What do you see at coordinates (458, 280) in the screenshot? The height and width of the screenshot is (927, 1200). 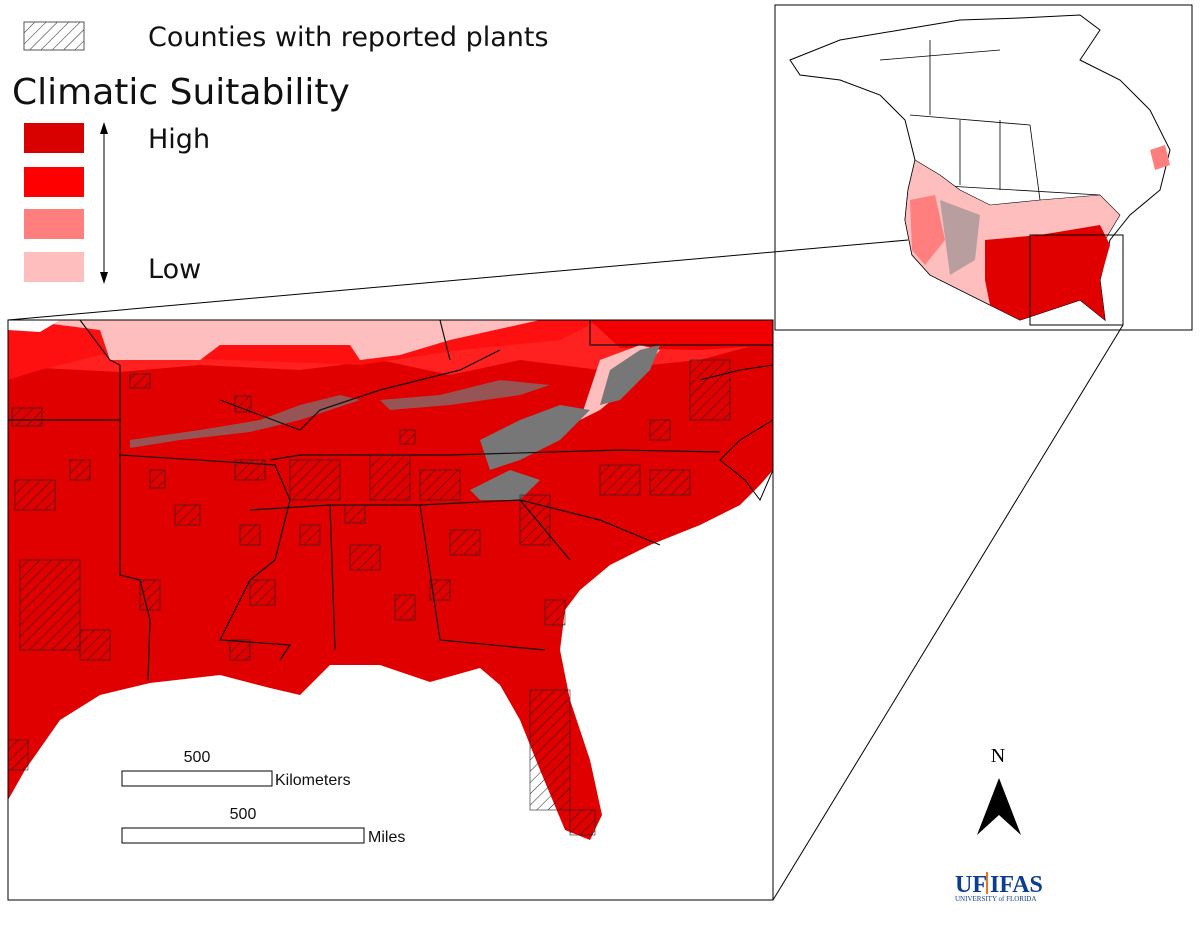 I see `connector` at bounding box center [458, 280].